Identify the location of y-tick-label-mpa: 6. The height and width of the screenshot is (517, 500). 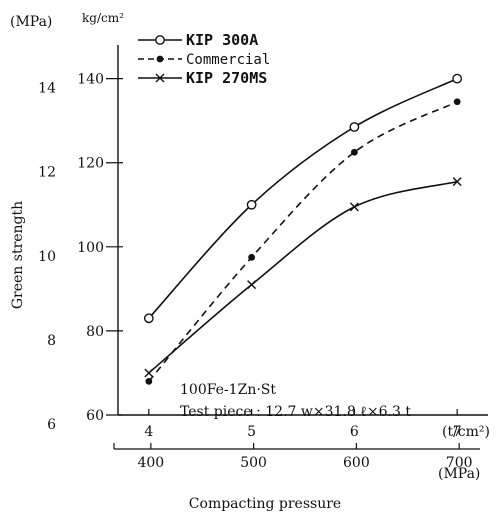
(51, 425).